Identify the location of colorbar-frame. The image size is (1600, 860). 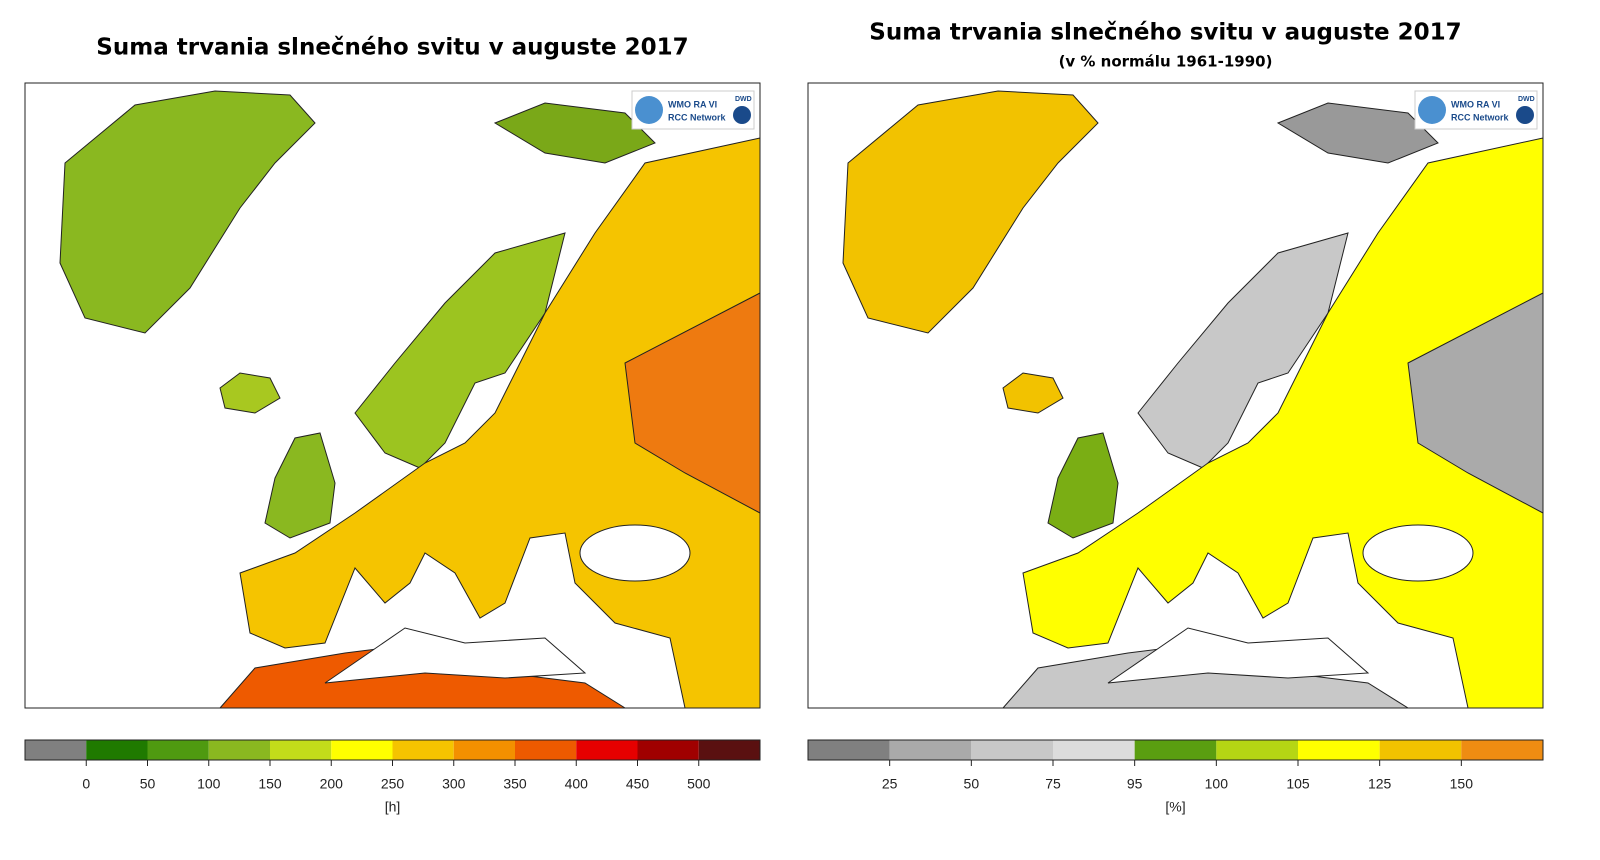
(1175, 750).